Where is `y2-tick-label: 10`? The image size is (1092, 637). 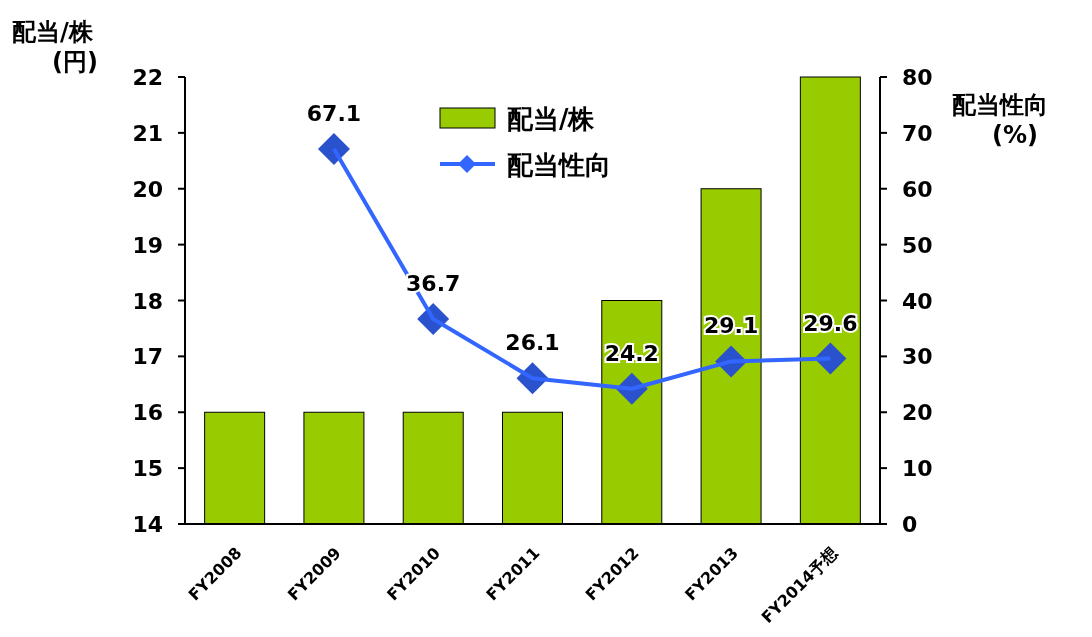 y2-tick-label: 10 is located at coordinates (917, 469).